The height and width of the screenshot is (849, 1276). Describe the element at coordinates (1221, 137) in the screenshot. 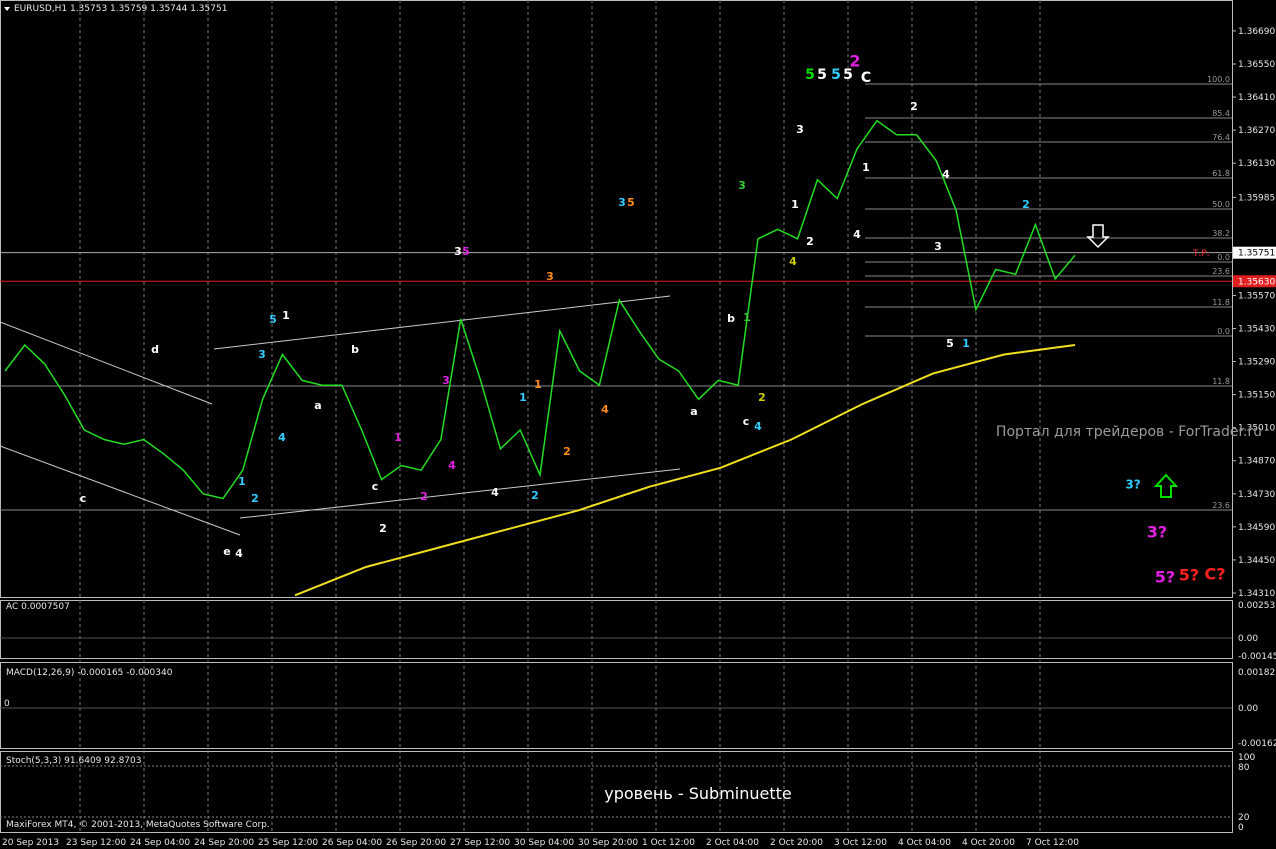

I see `fibo-label: 76.4` at that location.